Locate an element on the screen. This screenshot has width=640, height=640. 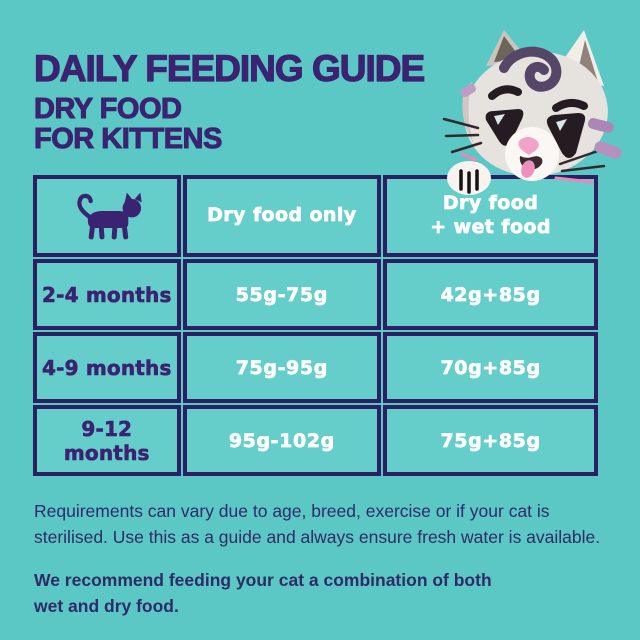
header-cell-age is located at coordinates (107, 216).